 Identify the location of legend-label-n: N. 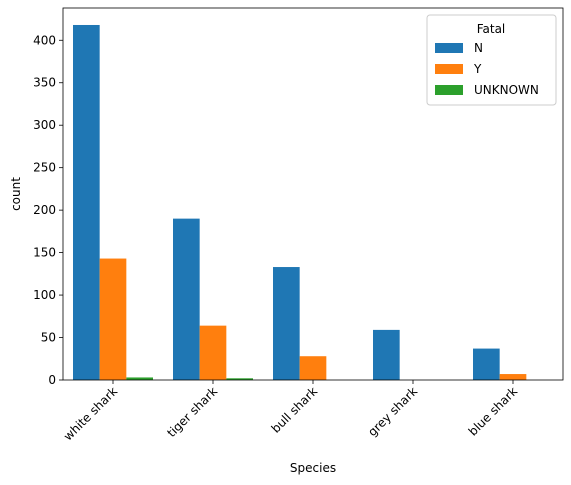
(478, 48).